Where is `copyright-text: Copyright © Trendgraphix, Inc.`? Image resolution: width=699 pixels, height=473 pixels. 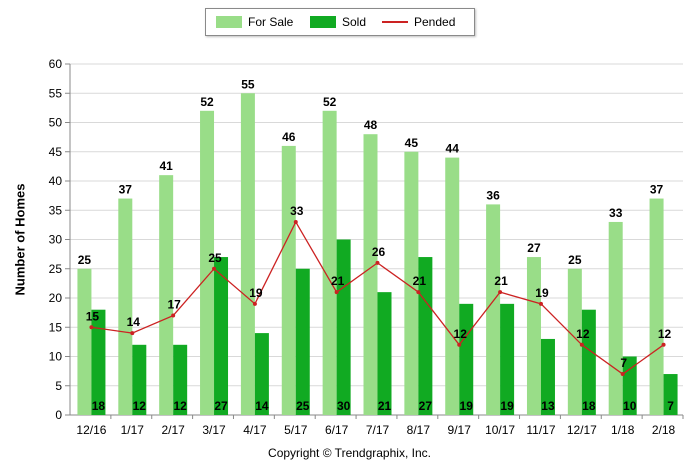
copyright-text: Copyright © Trendgraphix, Inc. is located at coordinates (349, 453).